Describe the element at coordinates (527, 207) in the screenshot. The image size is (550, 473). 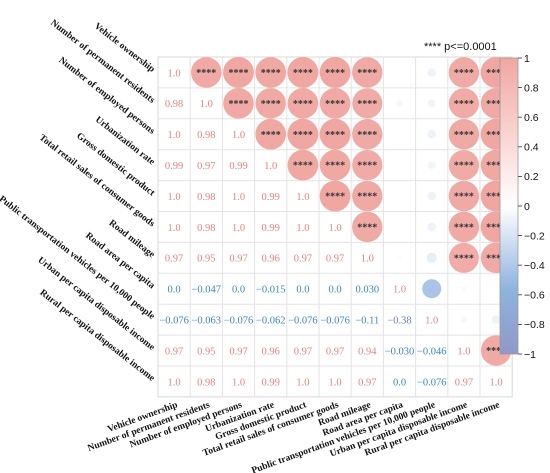
I see `colorbar-tick-label: 0` at that location.